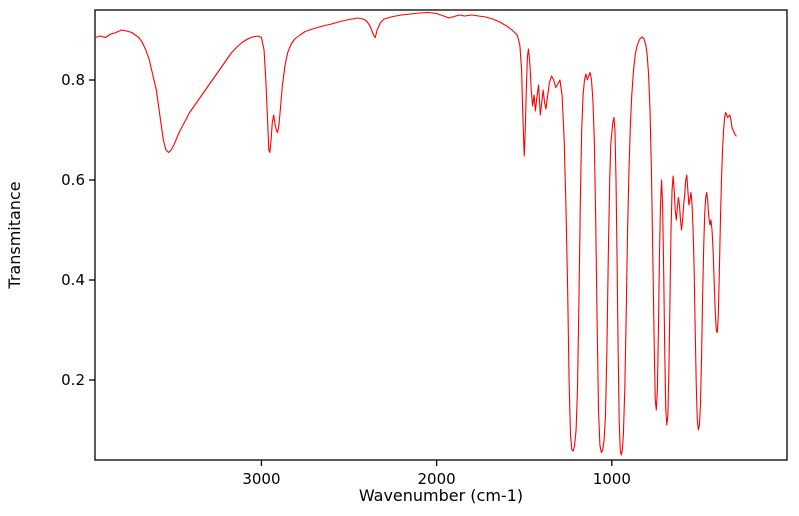 This screenshot has height=516, width=799. Describe the element at coordinates (14, 235) in the screenshot. I see `y-axis-label: Transmitance` at that location.